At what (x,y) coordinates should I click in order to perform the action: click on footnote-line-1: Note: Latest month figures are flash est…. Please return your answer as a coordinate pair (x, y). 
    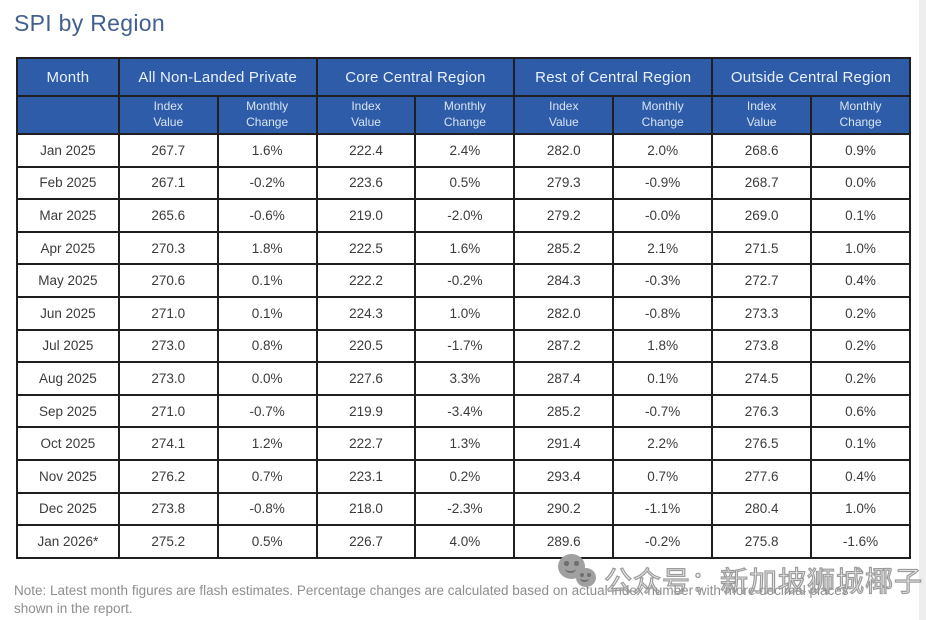
    Looking at the image, I should click on (431, 590).